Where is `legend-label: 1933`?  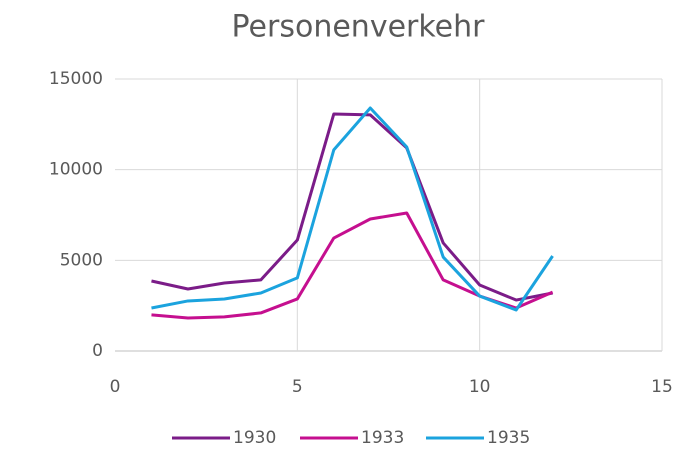
legend-label: 1933 is located at coordinates (382, 438).